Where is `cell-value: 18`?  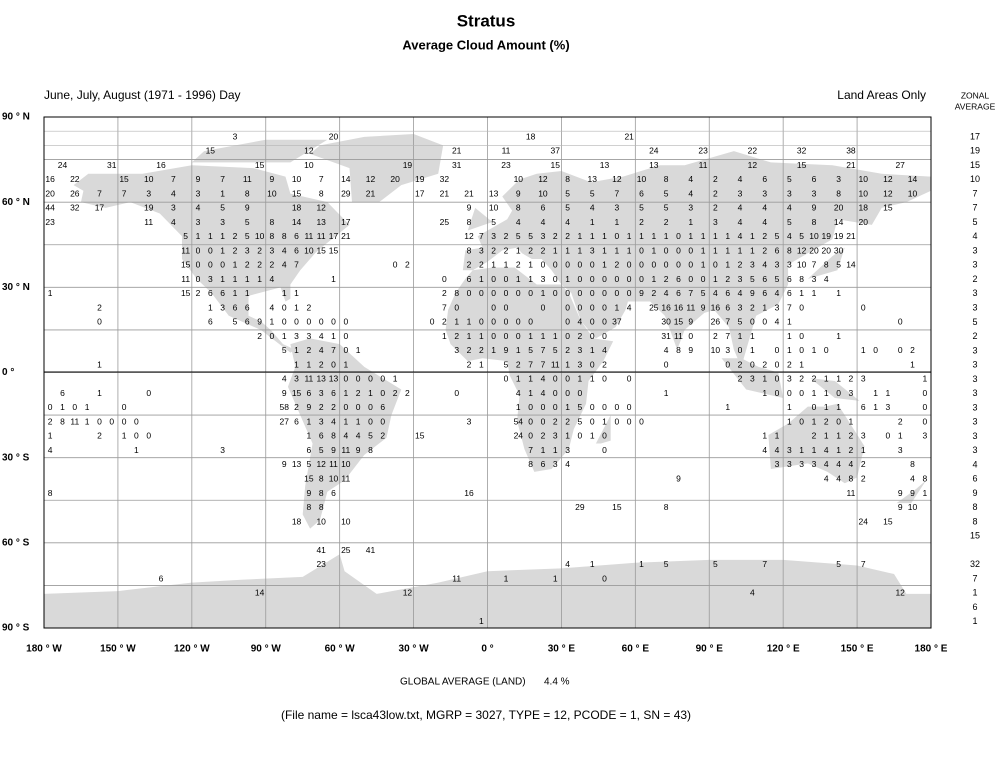
cell-value: 18 is located at coordinates (531, 136).